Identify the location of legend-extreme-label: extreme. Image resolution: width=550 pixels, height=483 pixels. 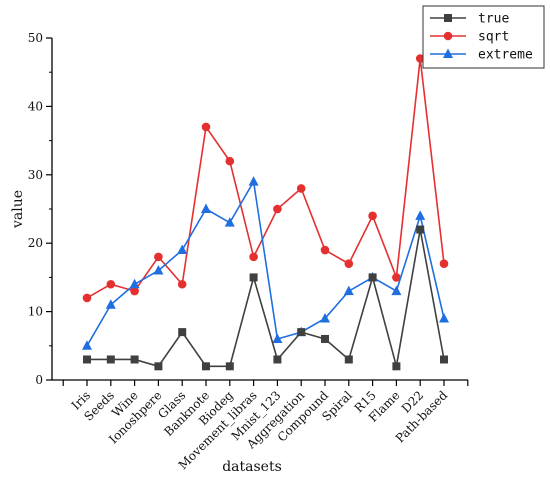
(505, 55).